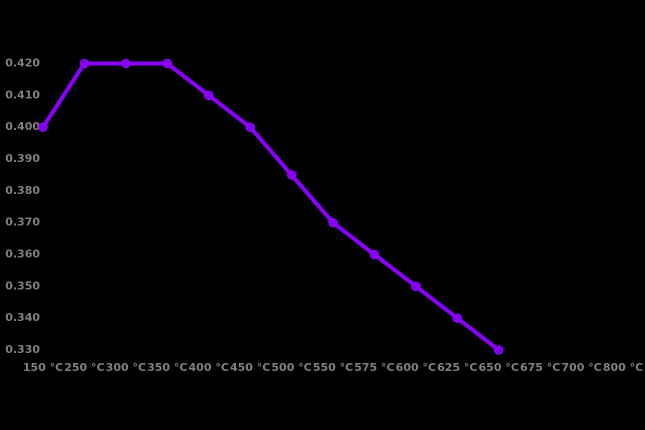  Describe the element at coordinates (167, 367) in the screenshot. I see `x-axis-tick-label: 350 °C` at that location.